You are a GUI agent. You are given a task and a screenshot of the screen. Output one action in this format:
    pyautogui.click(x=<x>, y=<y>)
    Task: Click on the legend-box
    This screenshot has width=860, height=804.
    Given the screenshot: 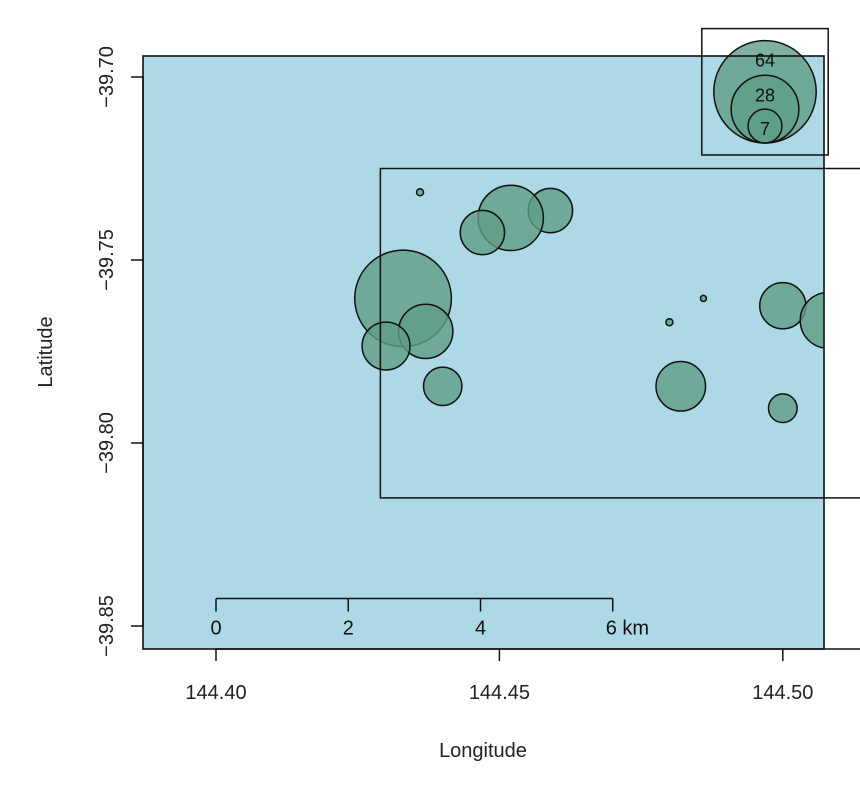 What is the action you would take?
    pyautogui.click(x=765, y=91)
    